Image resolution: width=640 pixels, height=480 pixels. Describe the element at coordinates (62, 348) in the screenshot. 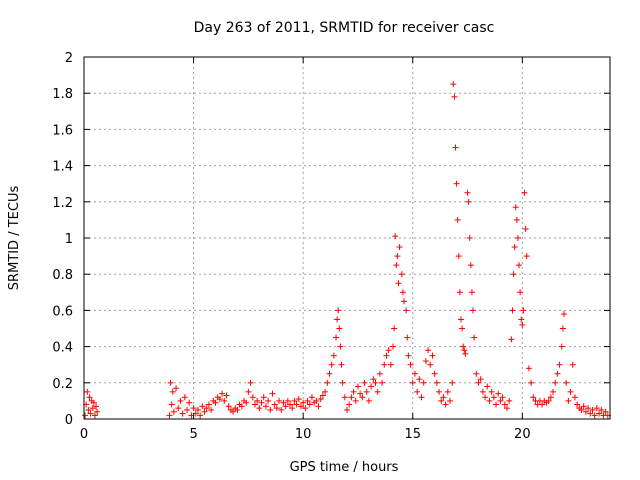

I see `y-tick-label: 0.4` at that location.